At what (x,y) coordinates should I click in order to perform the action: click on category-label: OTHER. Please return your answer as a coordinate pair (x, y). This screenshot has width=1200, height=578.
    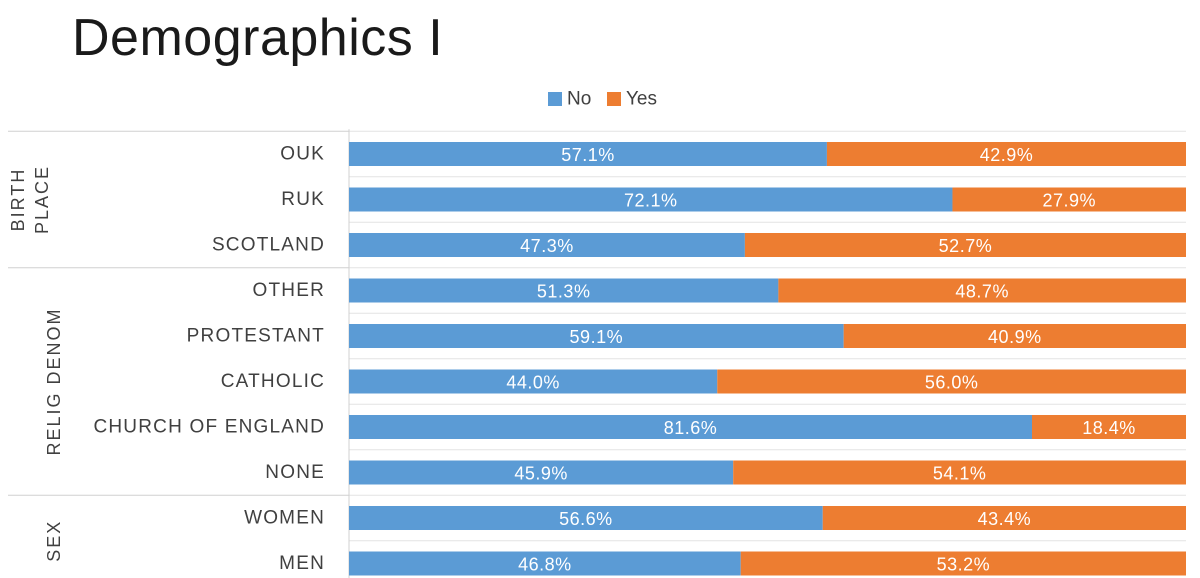
    Looking at the image, I should click on (289, 290).